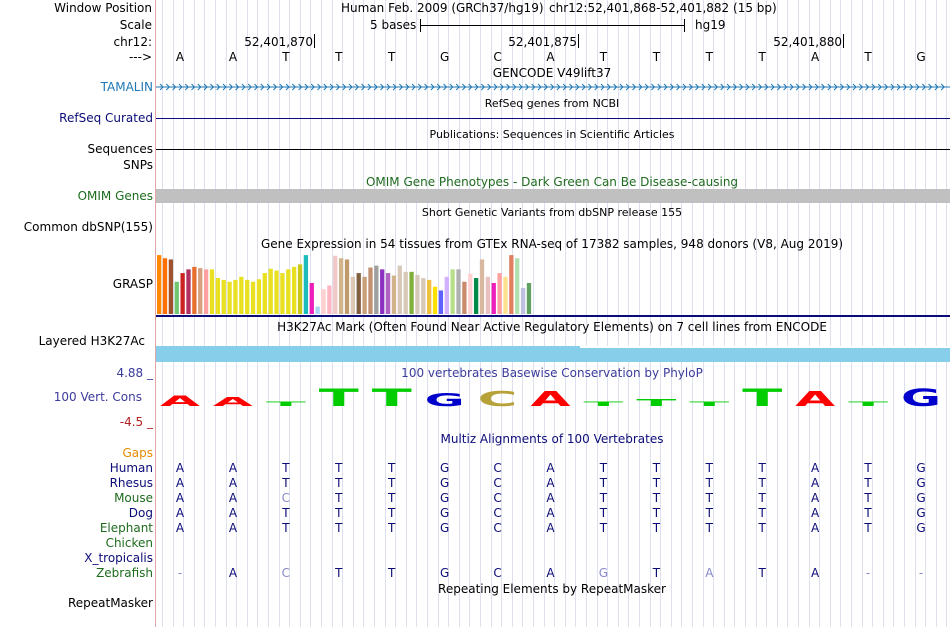 This screenshot has width=950, height=627. Describe the element at coordinates (97, 397) in the screenshot. I see `vert-cons-label: 100 Vert. Cons` at that location.